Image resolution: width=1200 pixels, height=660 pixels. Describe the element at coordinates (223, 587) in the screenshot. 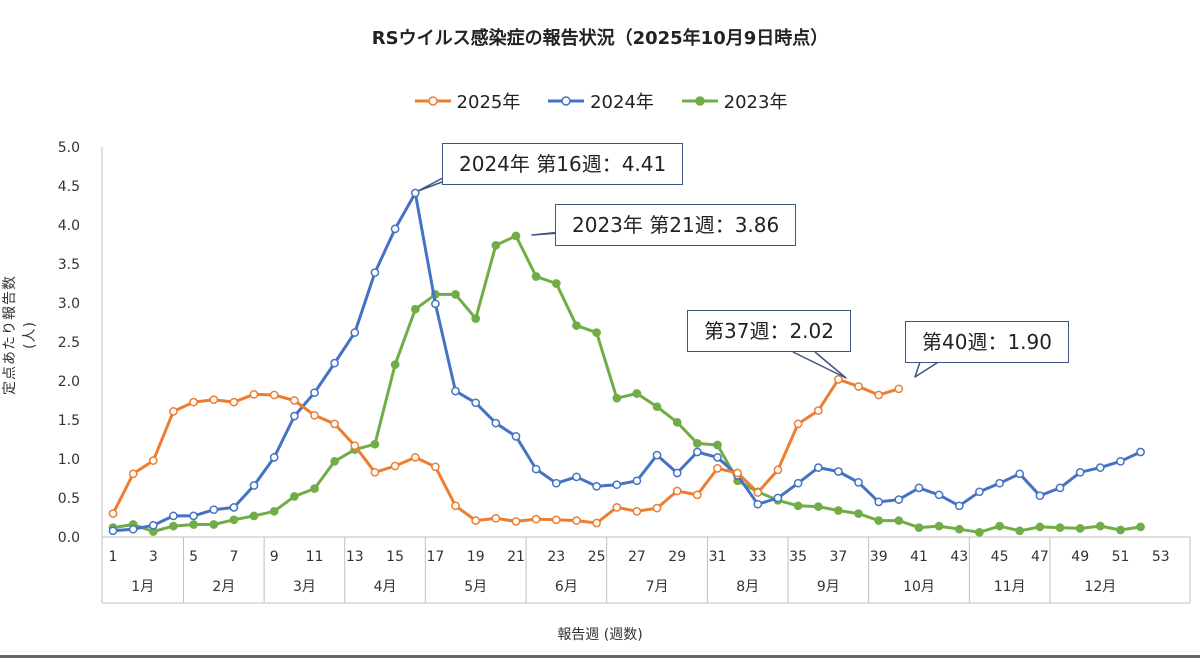

I see `month-label: 2月` at that location.